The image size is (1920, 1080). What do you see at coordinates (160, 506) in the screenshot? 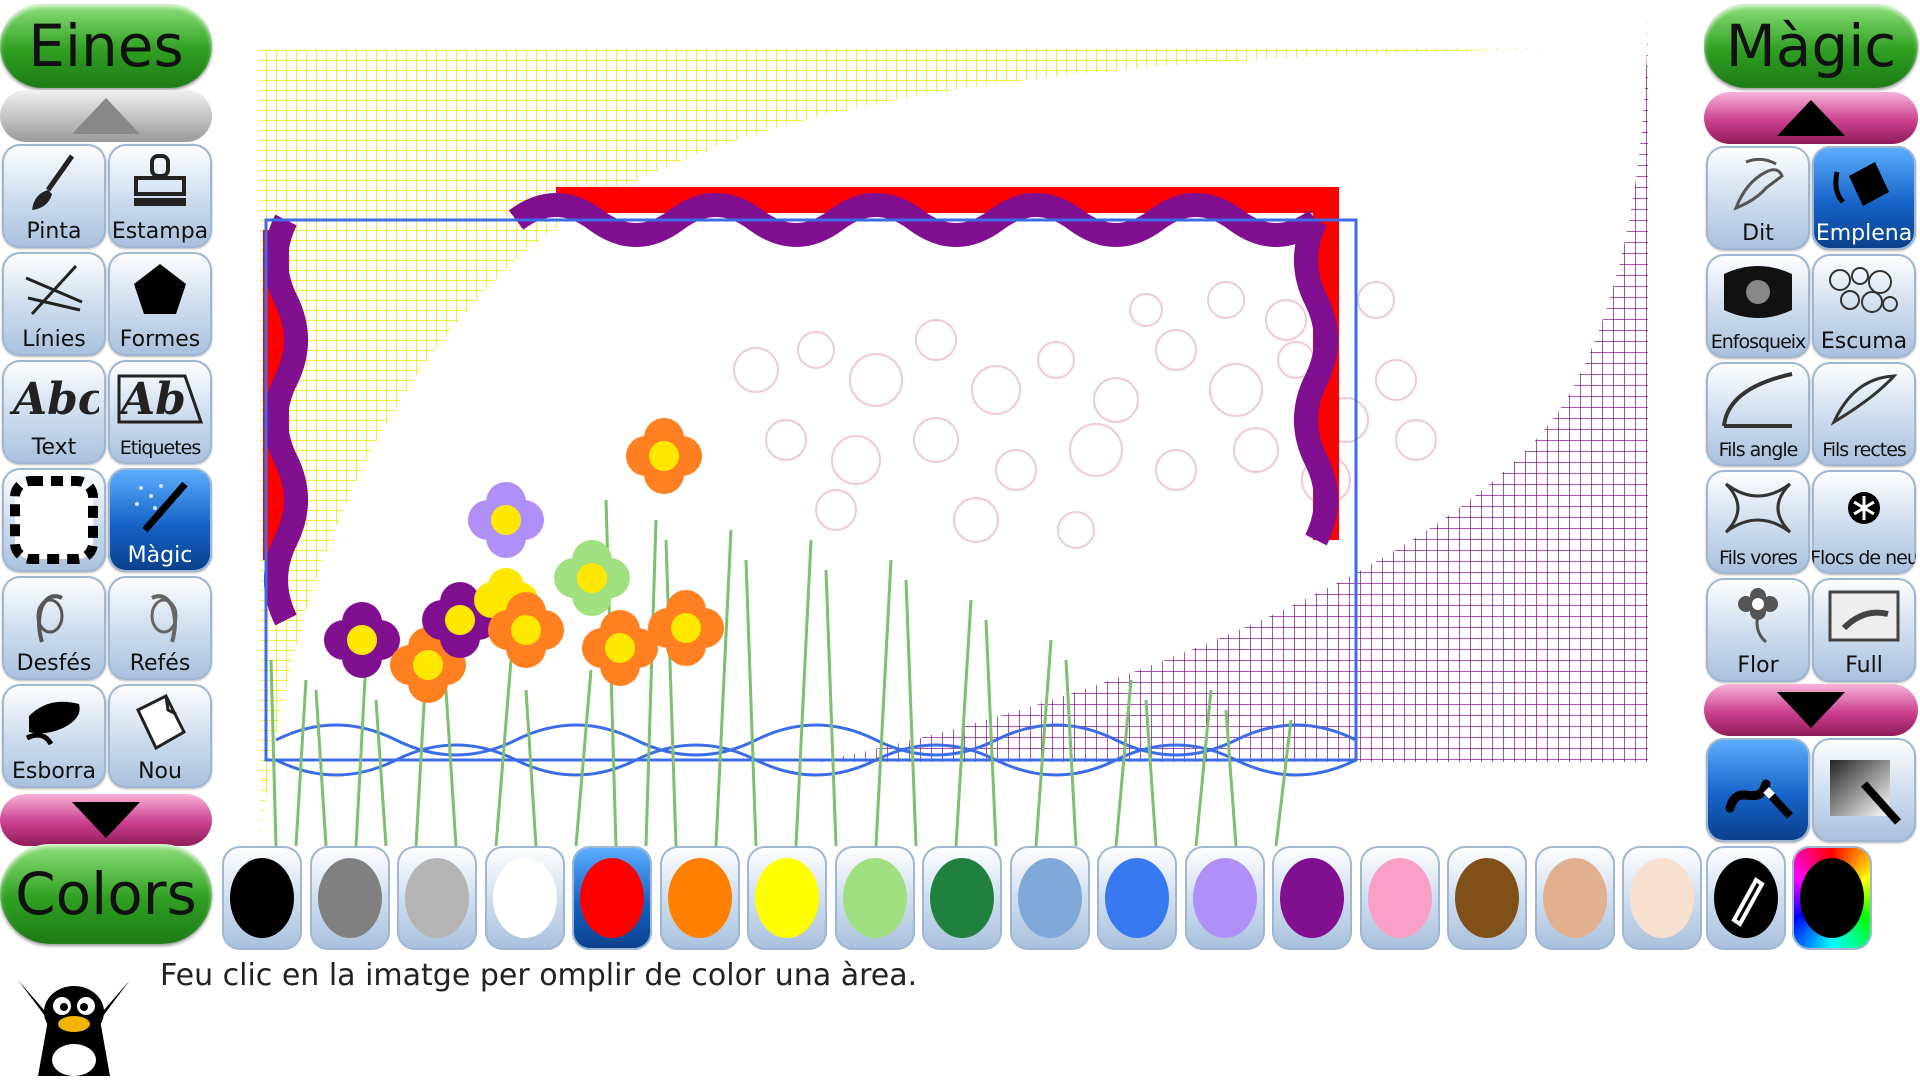
I see `magic-wand-icon` at bounding box center [160, 506].